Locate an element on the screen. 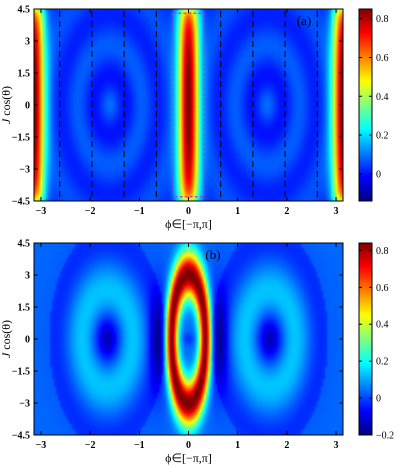  colorbar-tick-label: −0.2 is located at coordinates (385, 436).